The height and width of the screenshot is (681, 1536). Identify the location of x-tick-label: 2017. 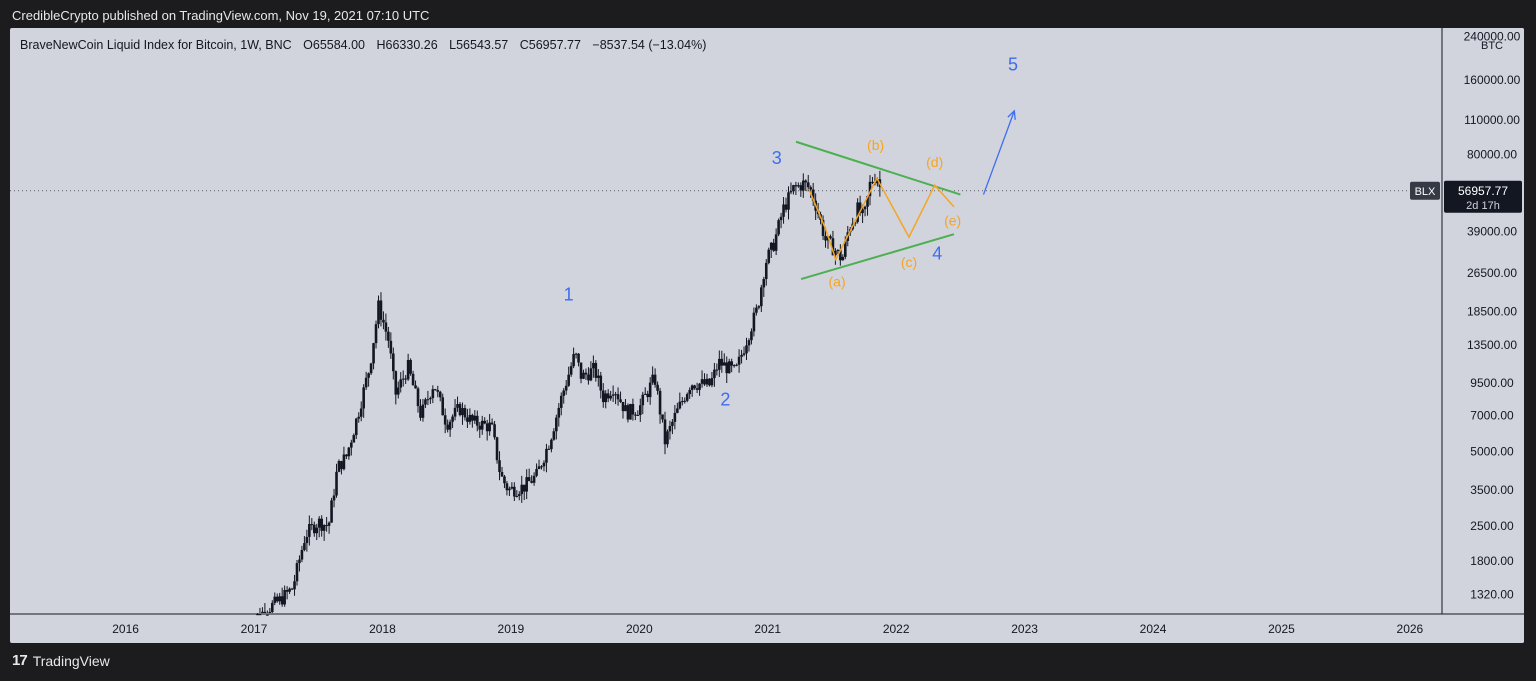
(254, 629).